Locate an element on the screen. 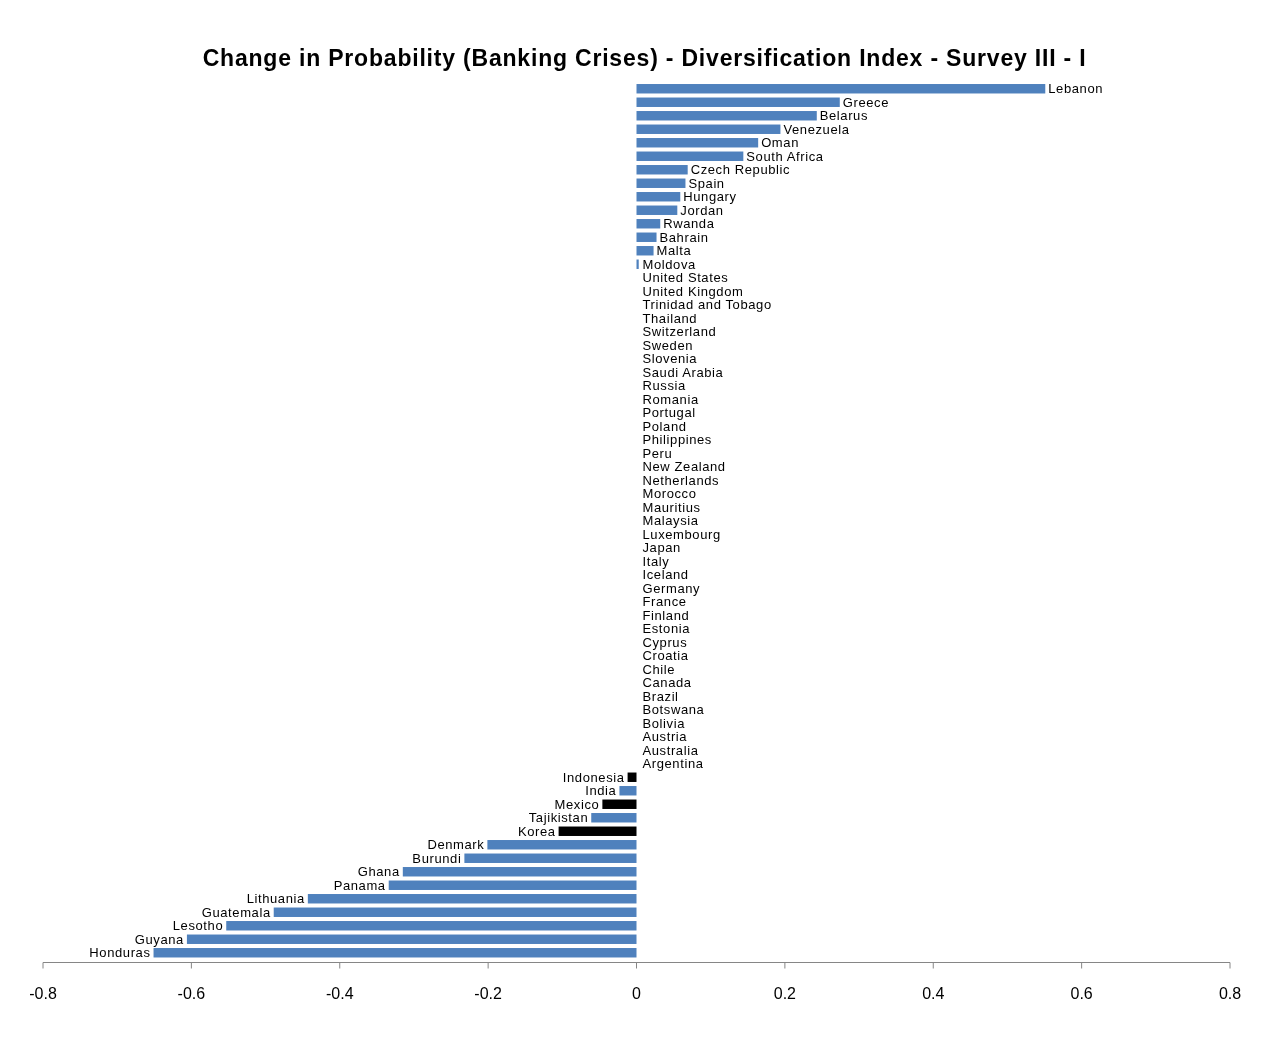  y-tick-label: Russia is located at coordinates (664, 386).